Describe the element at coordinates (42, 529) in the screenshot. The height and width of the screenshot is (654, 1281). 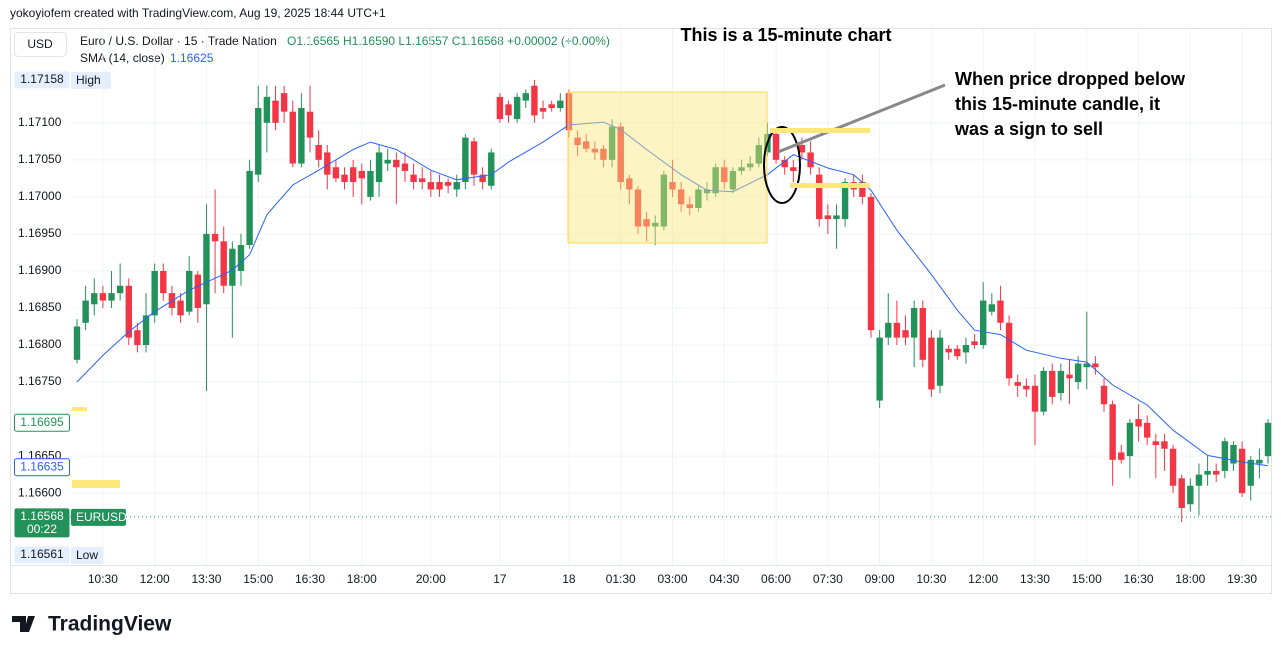
I see `price-tag-countdown: 00:22` at that location.